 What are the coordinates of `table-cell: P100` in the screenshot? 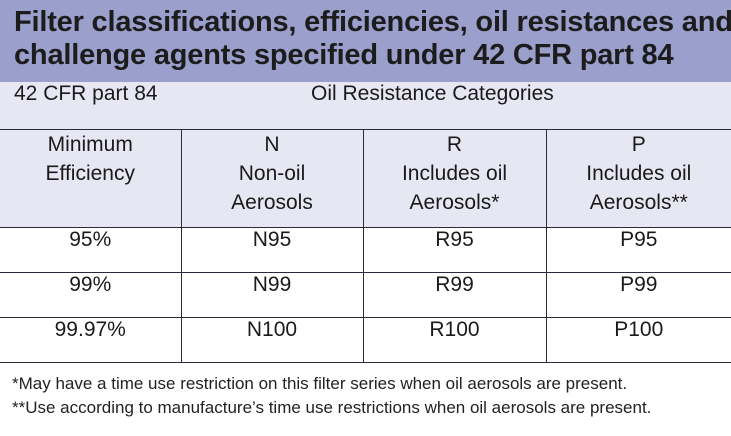 It's located at (638, 340).